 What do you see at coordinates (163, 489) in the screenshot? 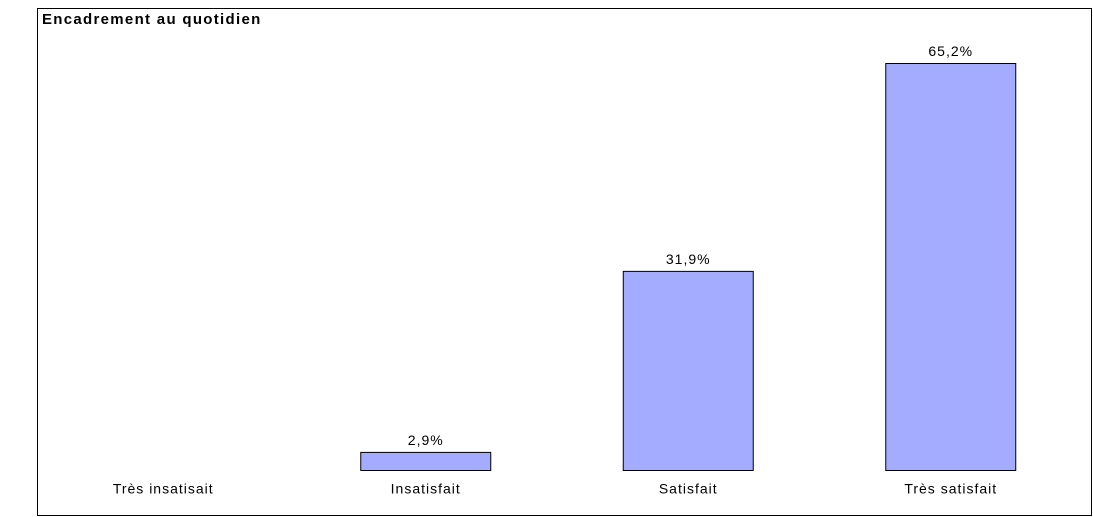
I see `x-tick-label: Très insatisait` at bounding box center [163, 489].